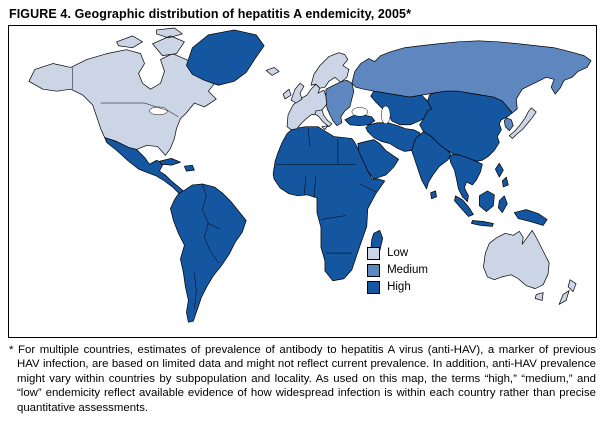 The height and width of the screenshot is (440, 605). Describe the element at coordinates (374, 287) in the screenshot. I see `legend-swatch-high` at that location.